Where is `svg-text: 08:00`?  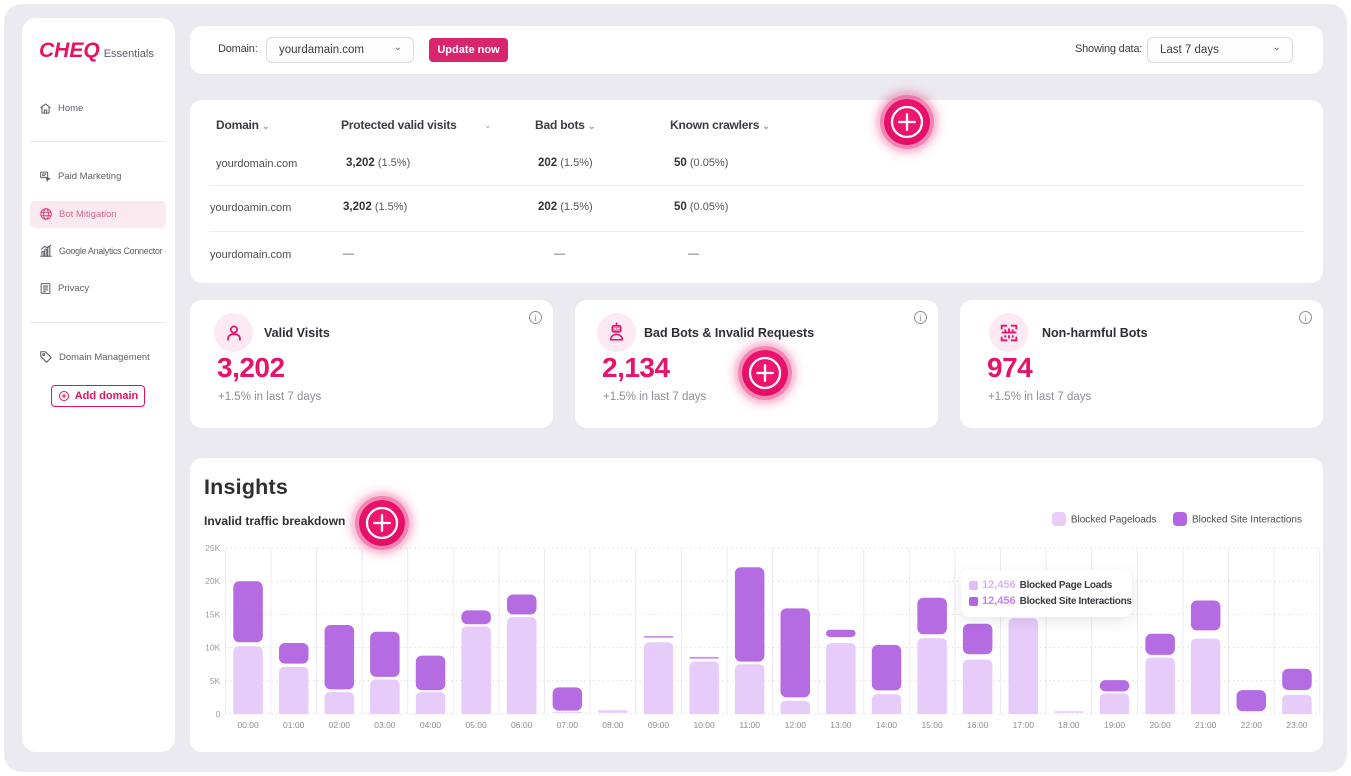 svg-text: 08:00 is located at coordinates (613, 725).